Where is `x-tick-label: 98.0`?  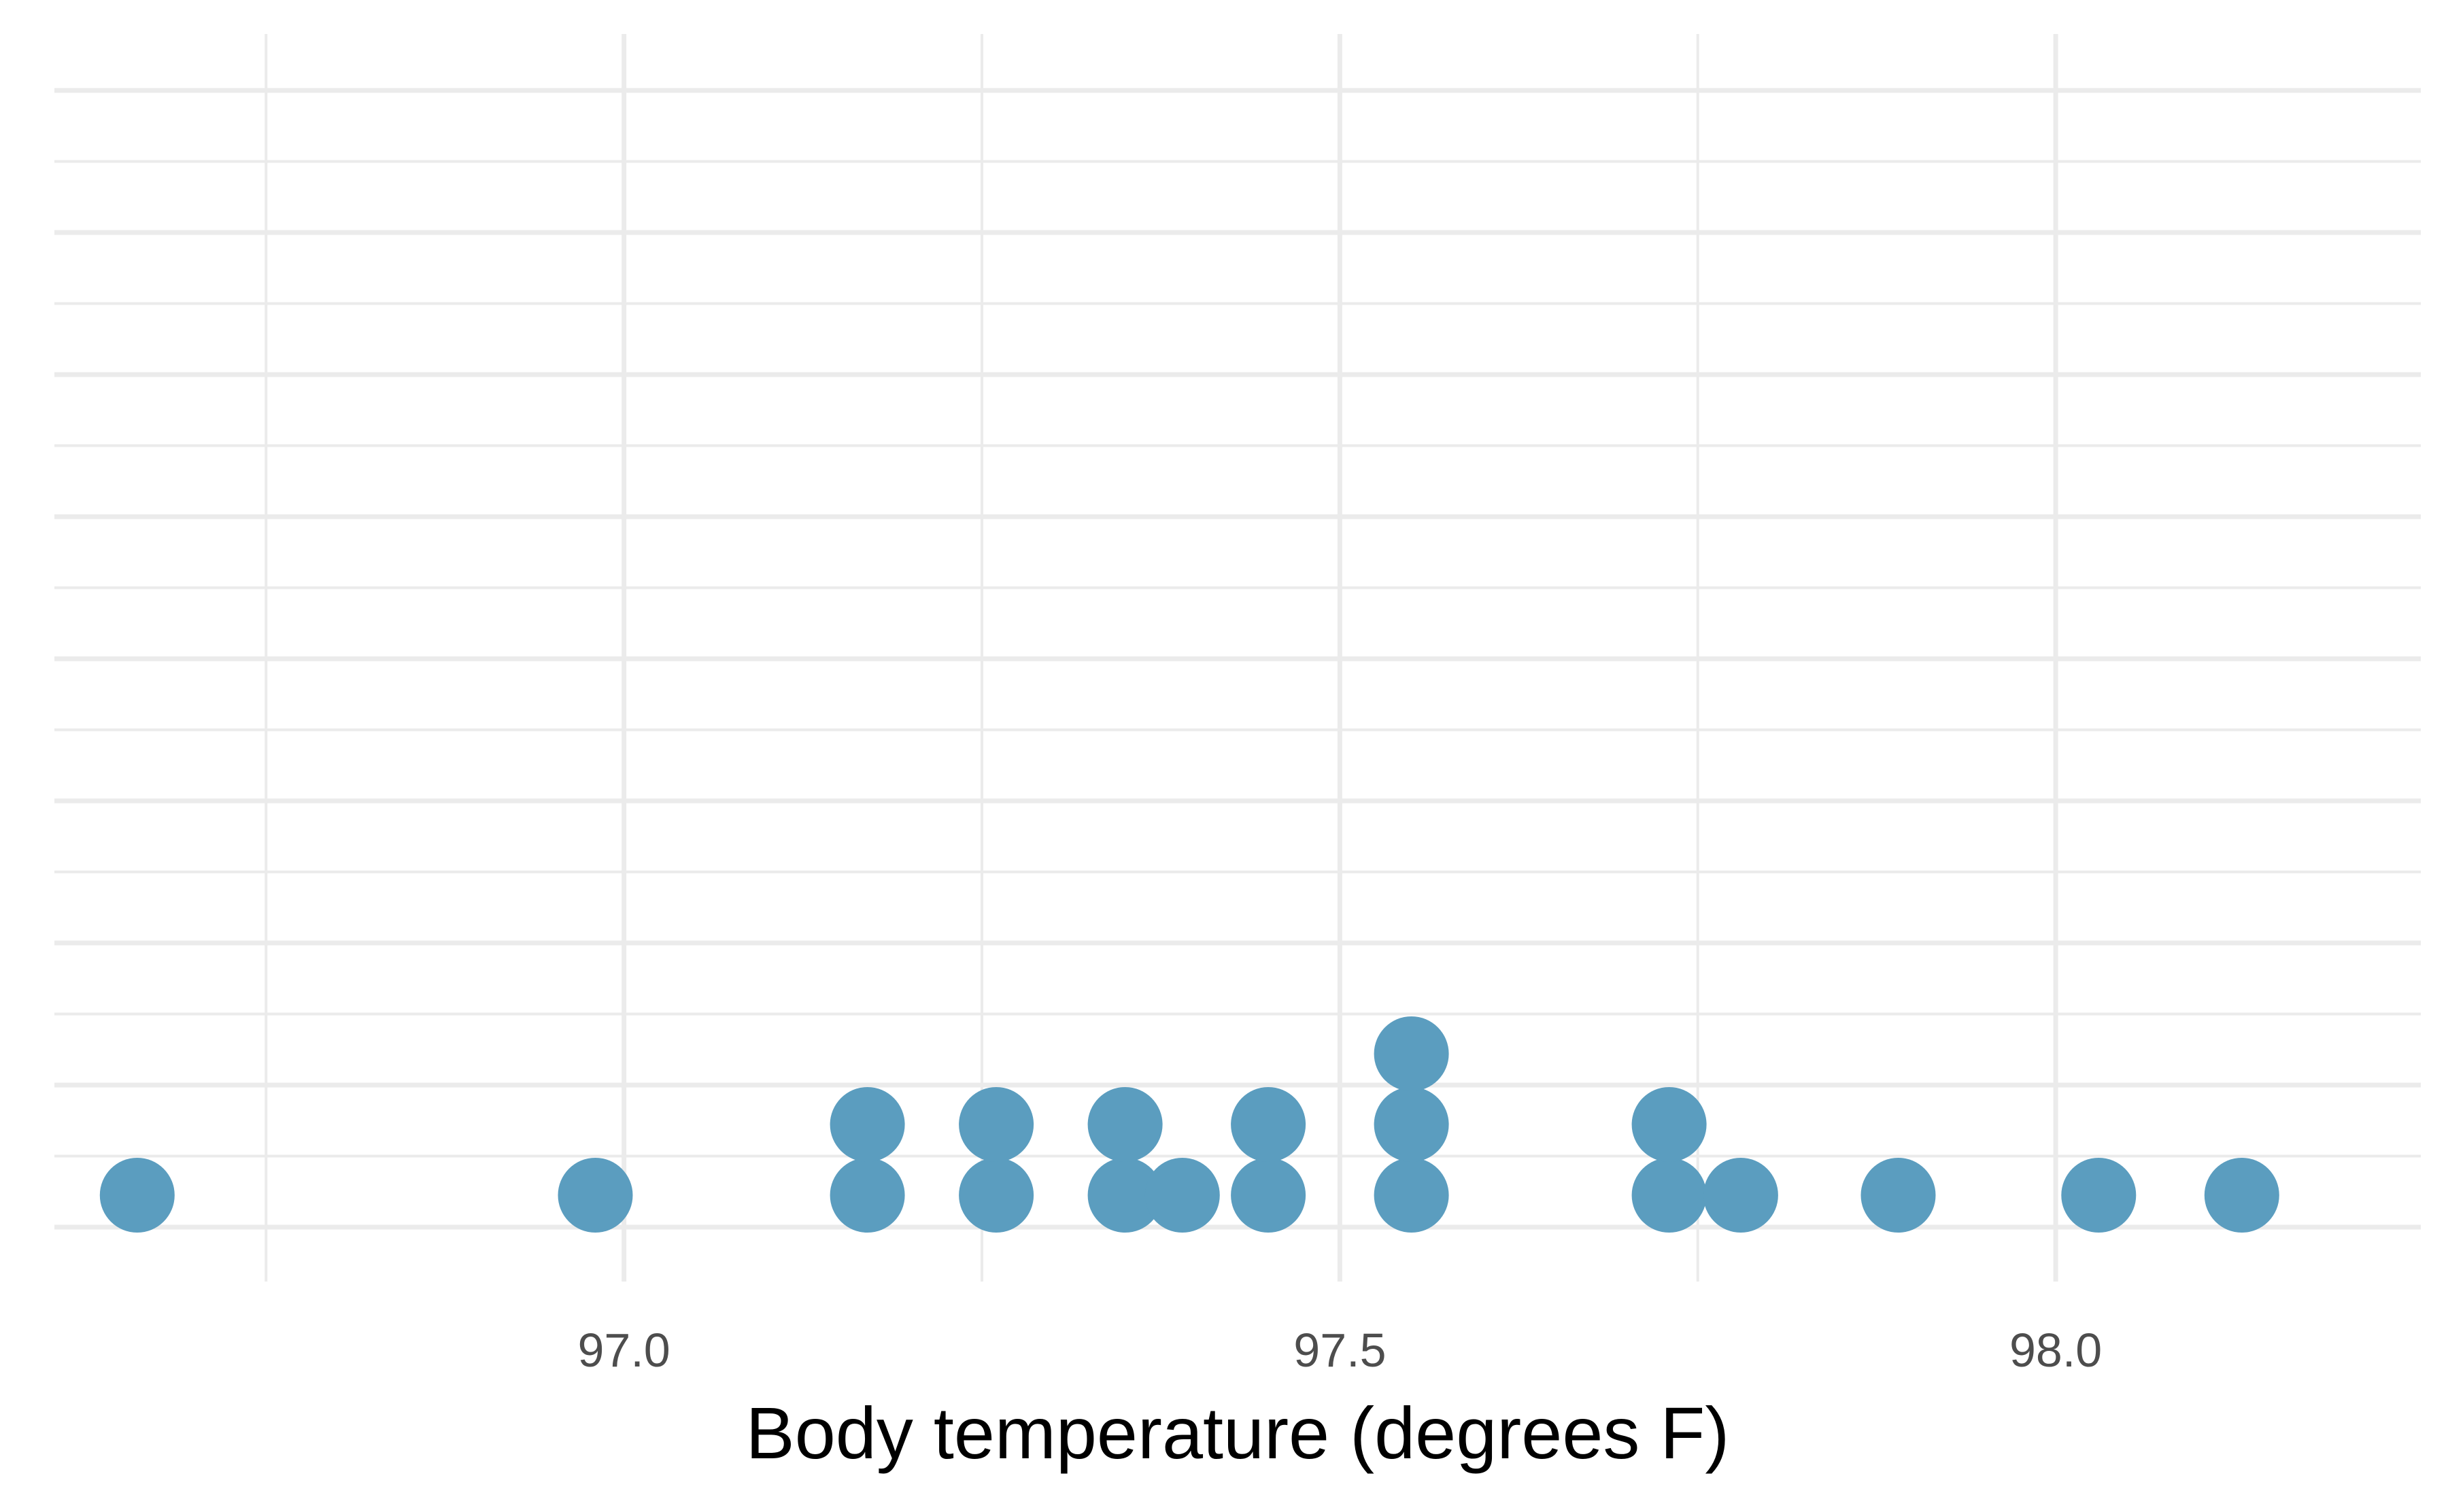 x-tick-label: 98.0 is located at coordinates (2056, 1350).